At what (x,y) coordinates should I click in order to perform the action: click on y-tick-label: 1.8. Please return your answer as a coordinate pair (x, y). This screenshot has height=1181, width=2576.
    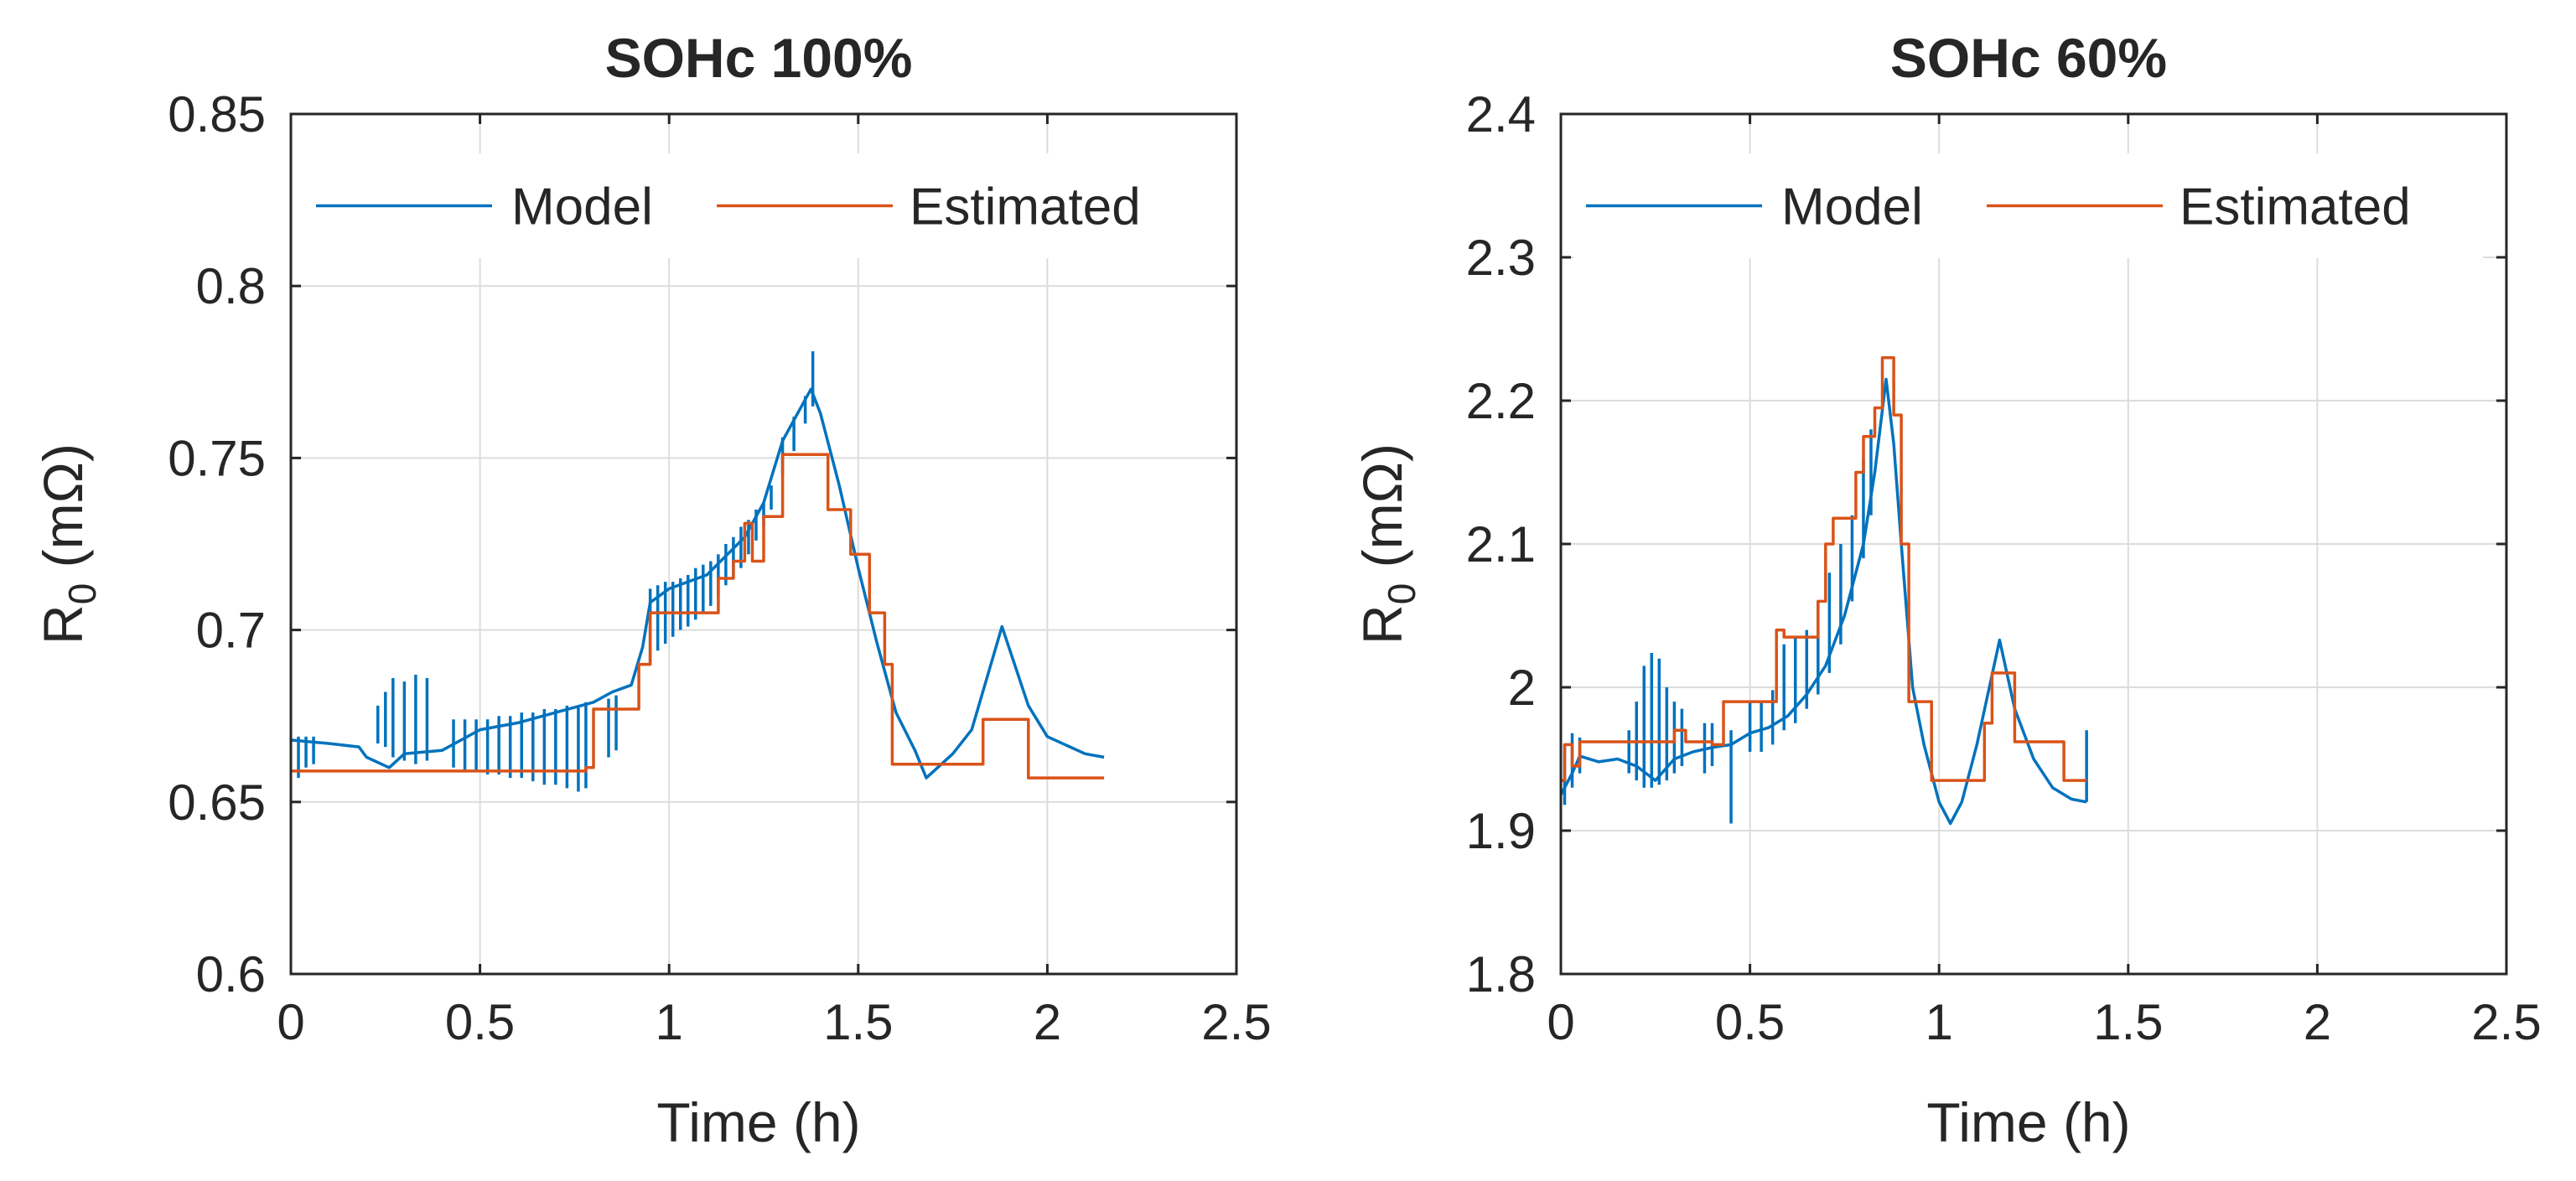
    Looking at the image, I should click on (1501, 974).